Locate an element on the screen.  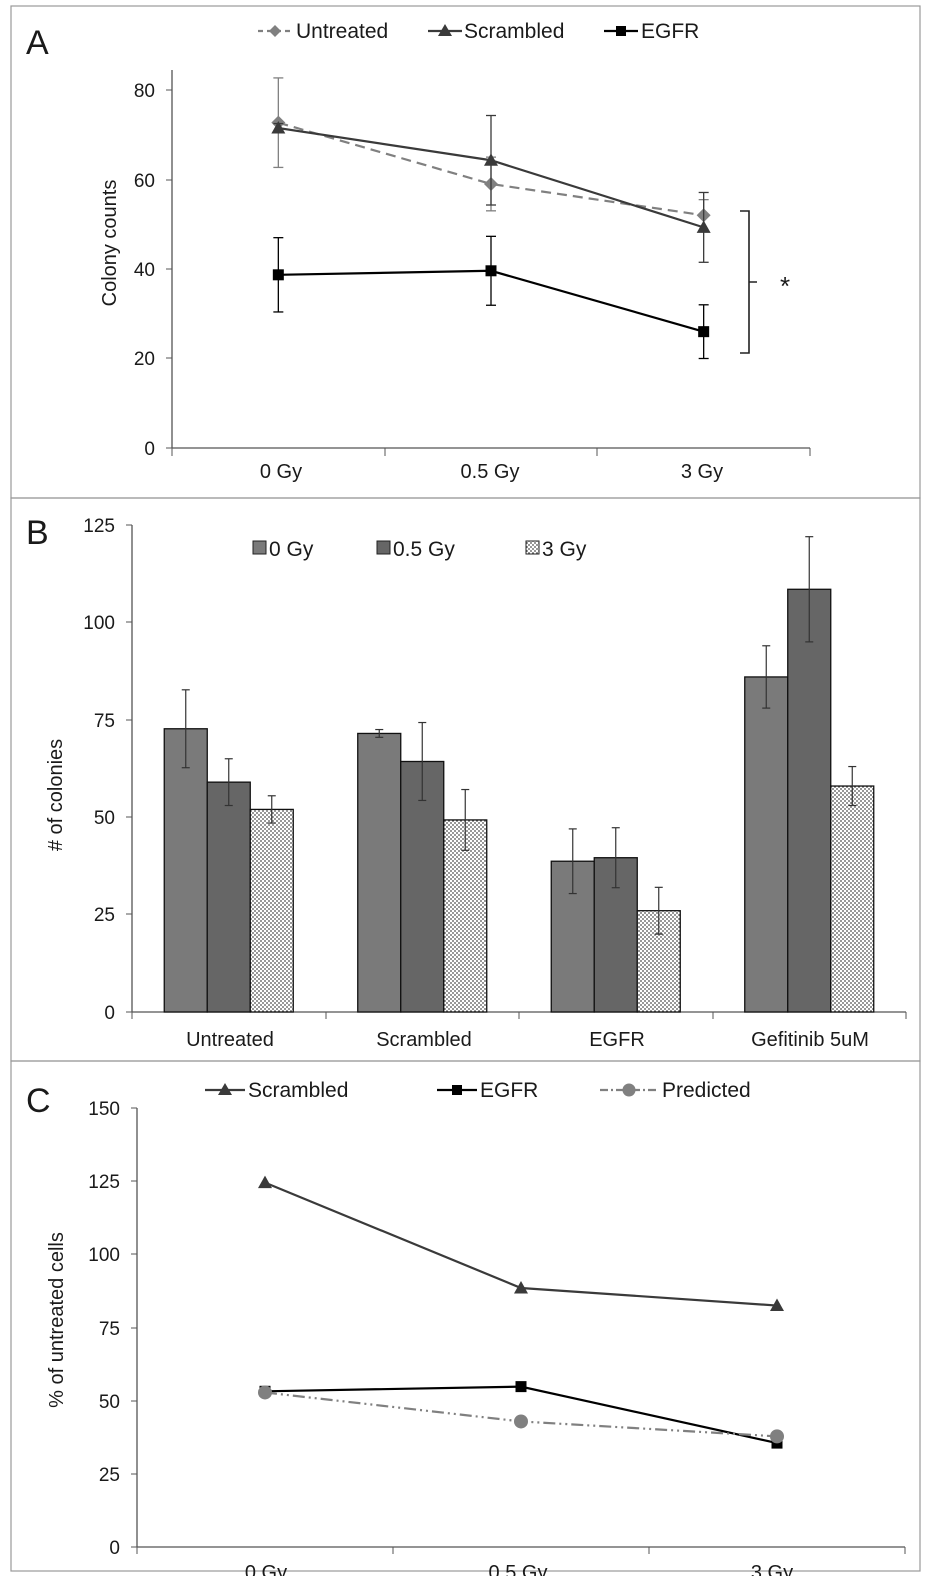
legend-swatch-3gy is located at coordinates (532, 547).